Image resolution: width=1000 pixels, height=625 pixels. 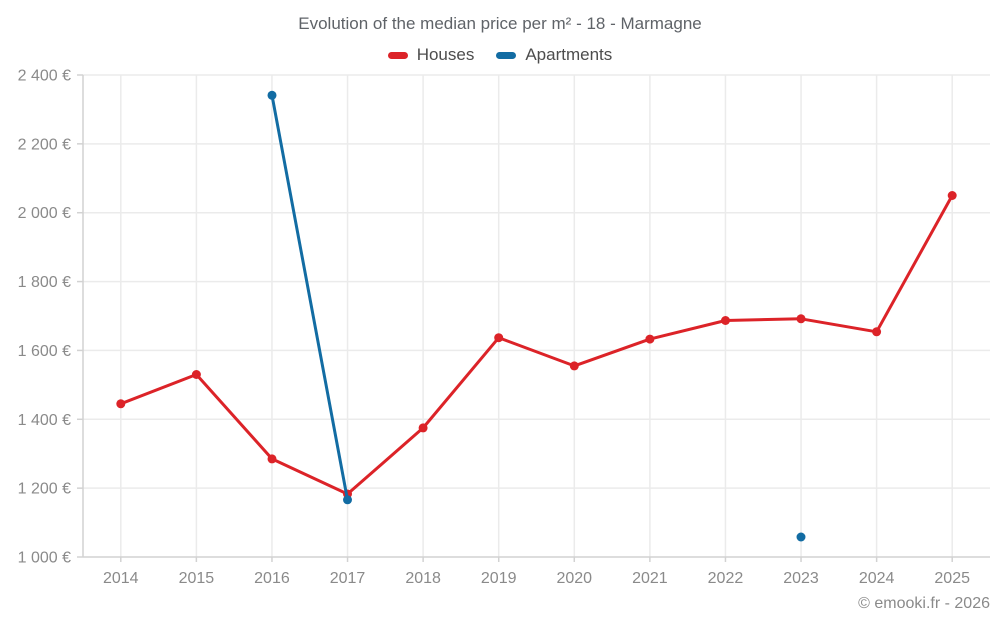 What do you see at coordinates (272, 95) in the screenshot?
I see `apartments-point-2016` at bounding box center [272, 95].